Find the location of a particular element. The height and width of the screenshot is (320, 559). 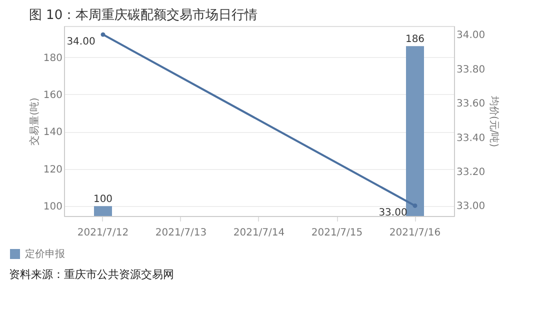

y2-tick-label: 33.80 is located at coordinates (471, 70).